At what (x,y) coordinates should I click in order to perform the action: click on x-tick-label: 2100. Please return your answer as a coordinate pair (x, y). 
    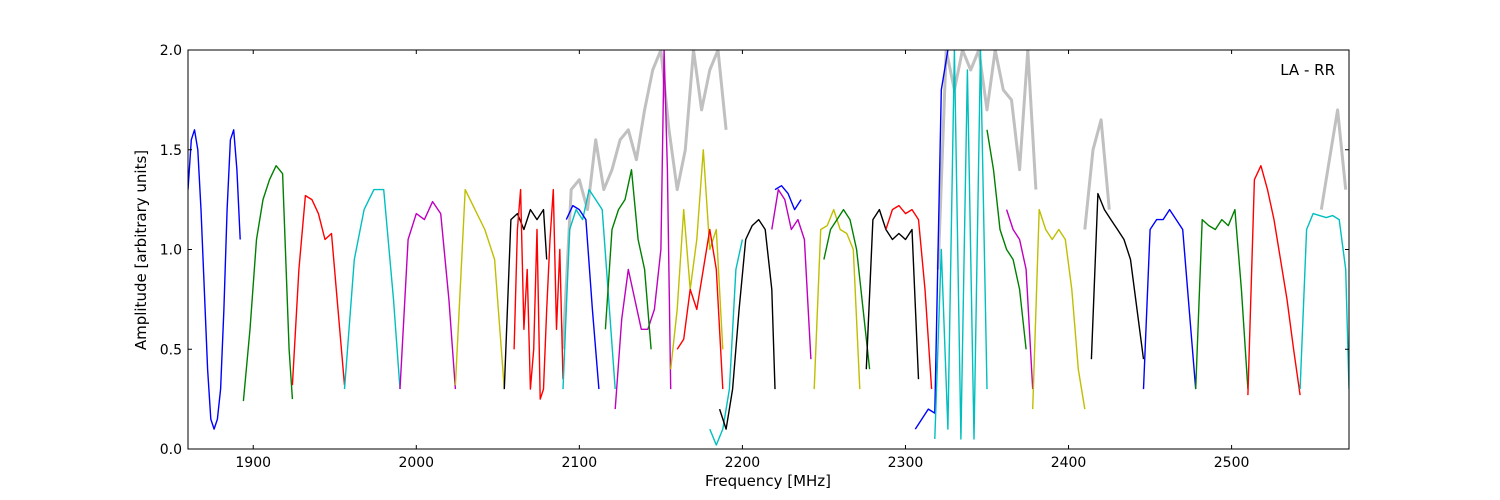
    Looking at the image, I should click on (580, 463).